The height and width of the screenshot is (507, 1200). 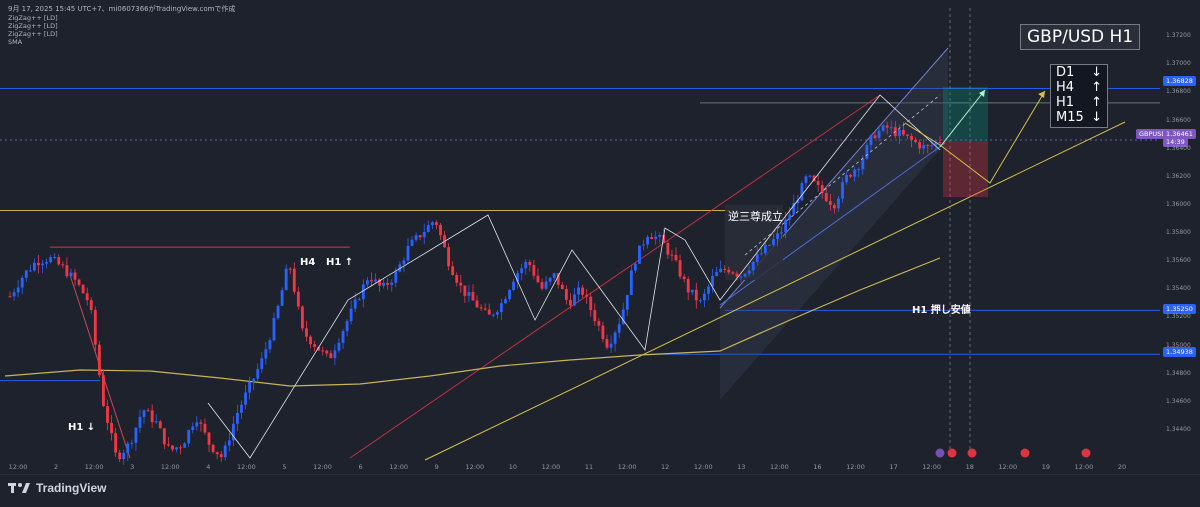 What do you see at coordinates (340, 262) in the screenshot?
I see `annotation-h1-up: H1 ↑` at bounding box center [340, 262].